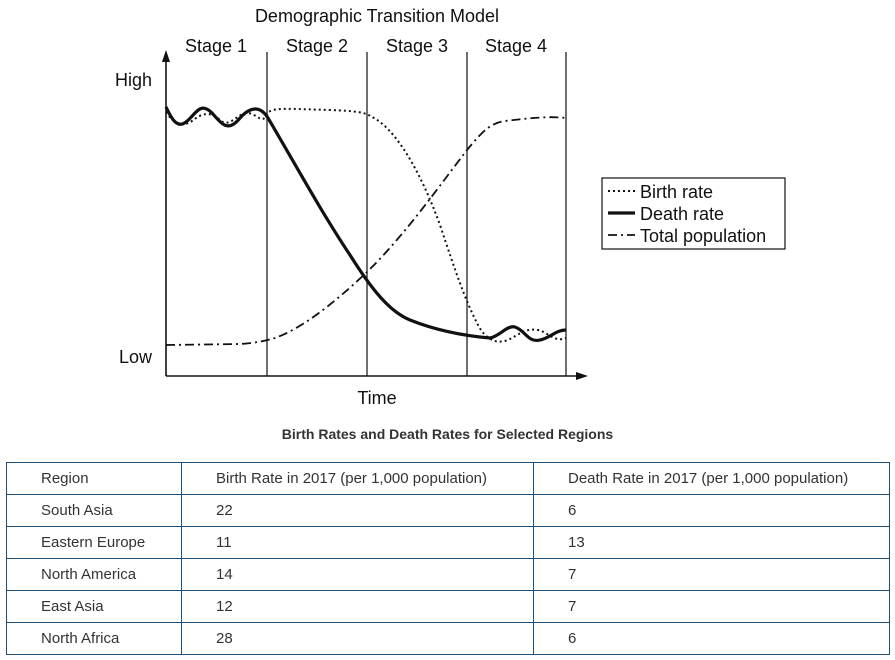 Image resolution: width=895 pixels, height=660 pixels. I want to click on table-row: North America 14 7, so click(448, 574).